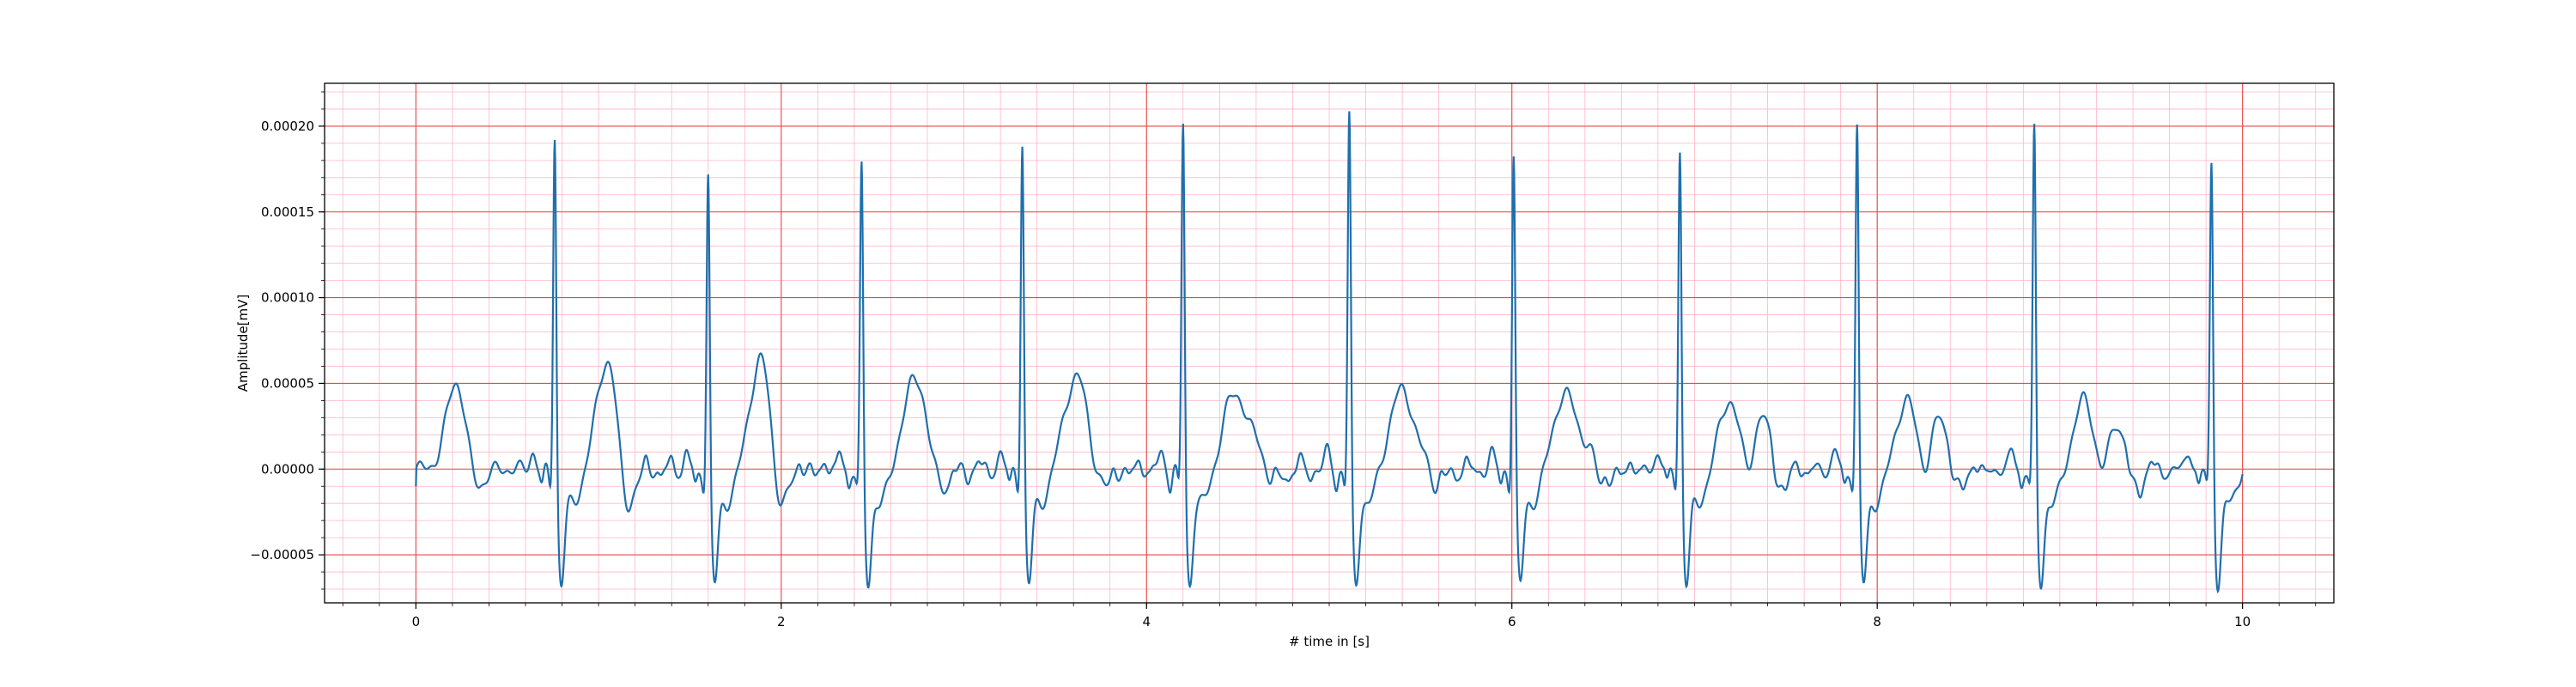  What do you see at coordinates (287, 469) in the screenshot?
I see `y-tick-label: 0.00000` at bounding box center [287, 469].